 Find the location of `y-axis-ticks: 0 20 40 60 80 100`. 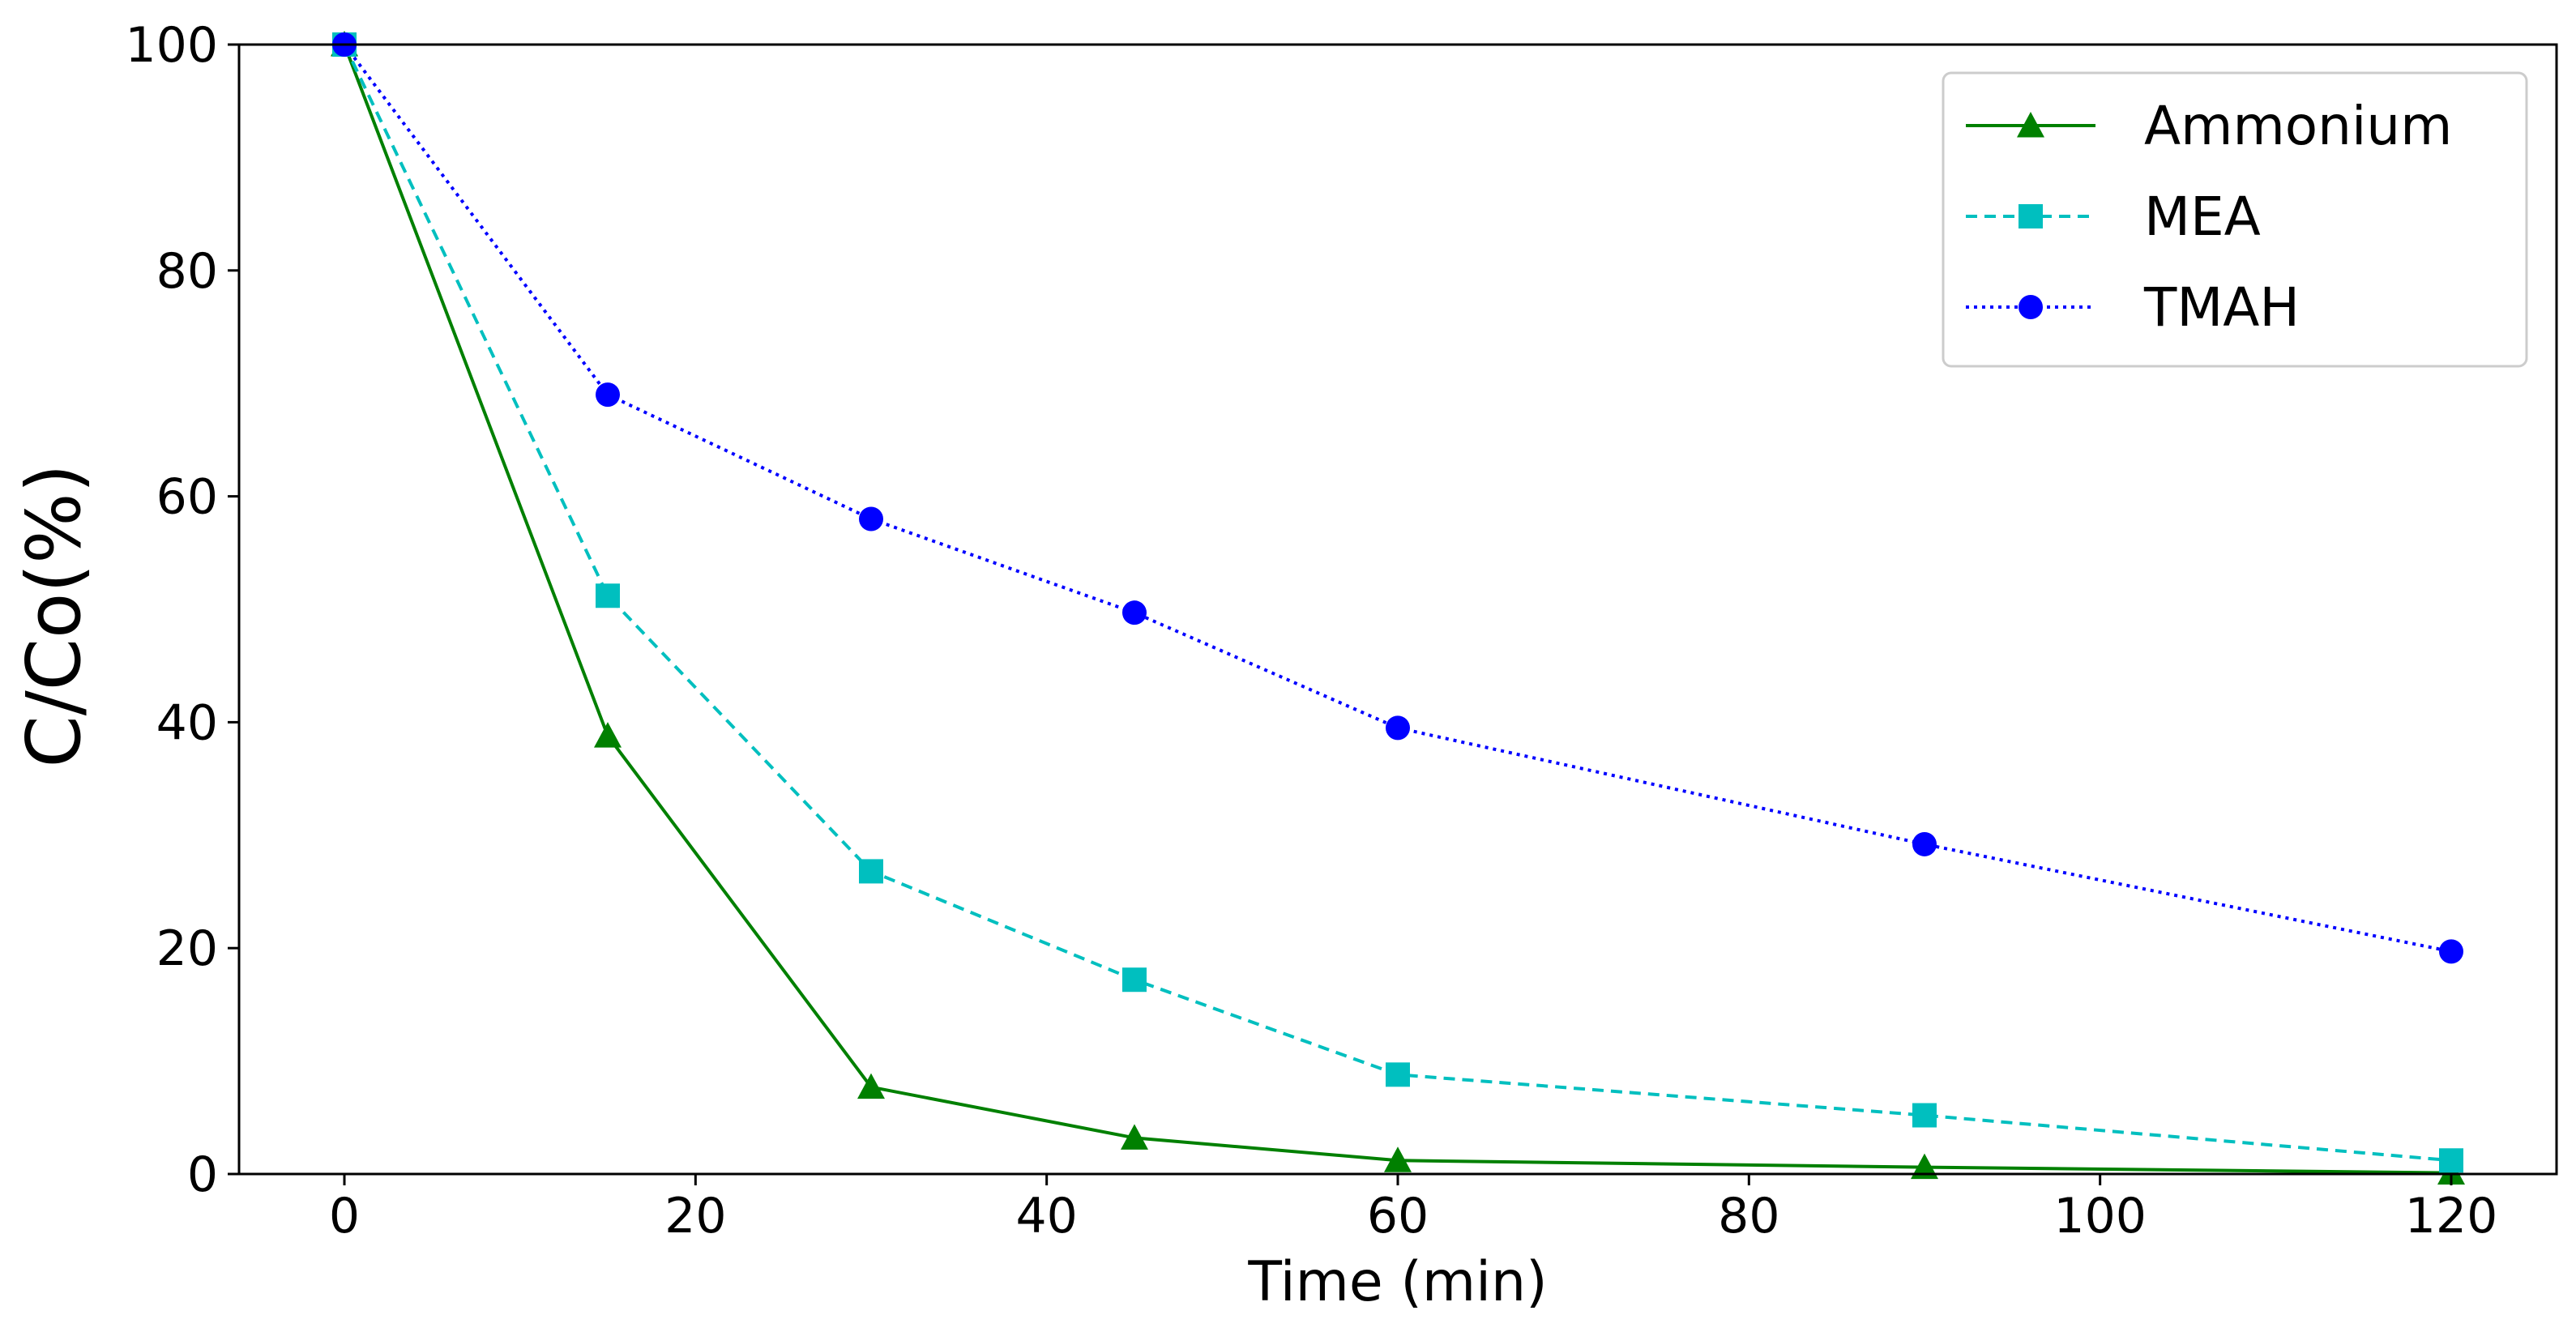

y-axis-ticks: 0 20 40 60 80 100 is located at coordinates (182, 610).